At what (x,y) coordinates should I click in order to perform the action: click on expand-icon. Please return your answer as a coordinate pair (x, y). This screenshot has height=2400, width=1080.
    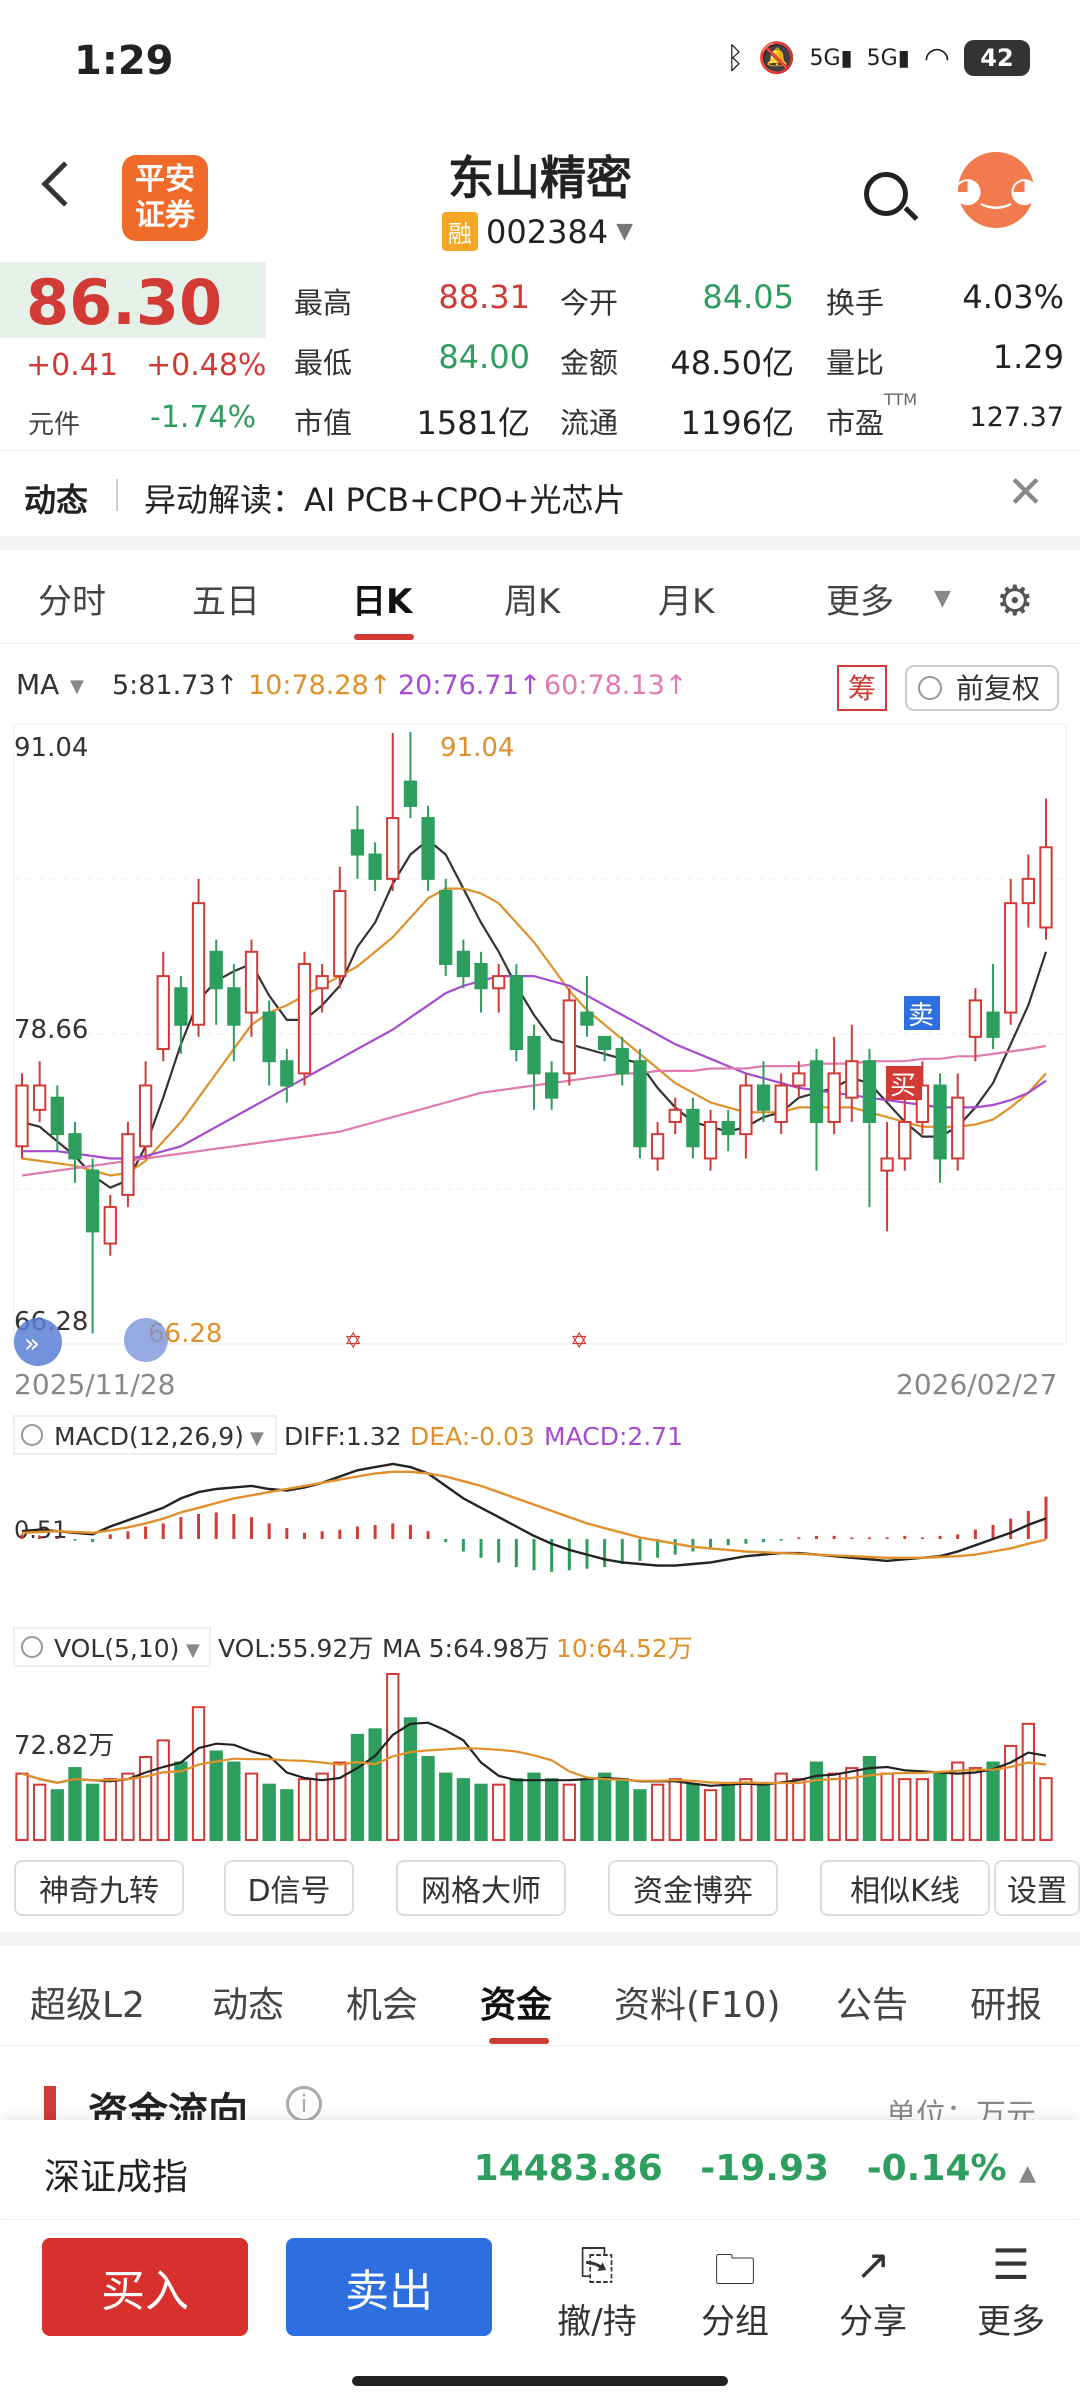
    Looking at the image, I should click on (38, 1342).